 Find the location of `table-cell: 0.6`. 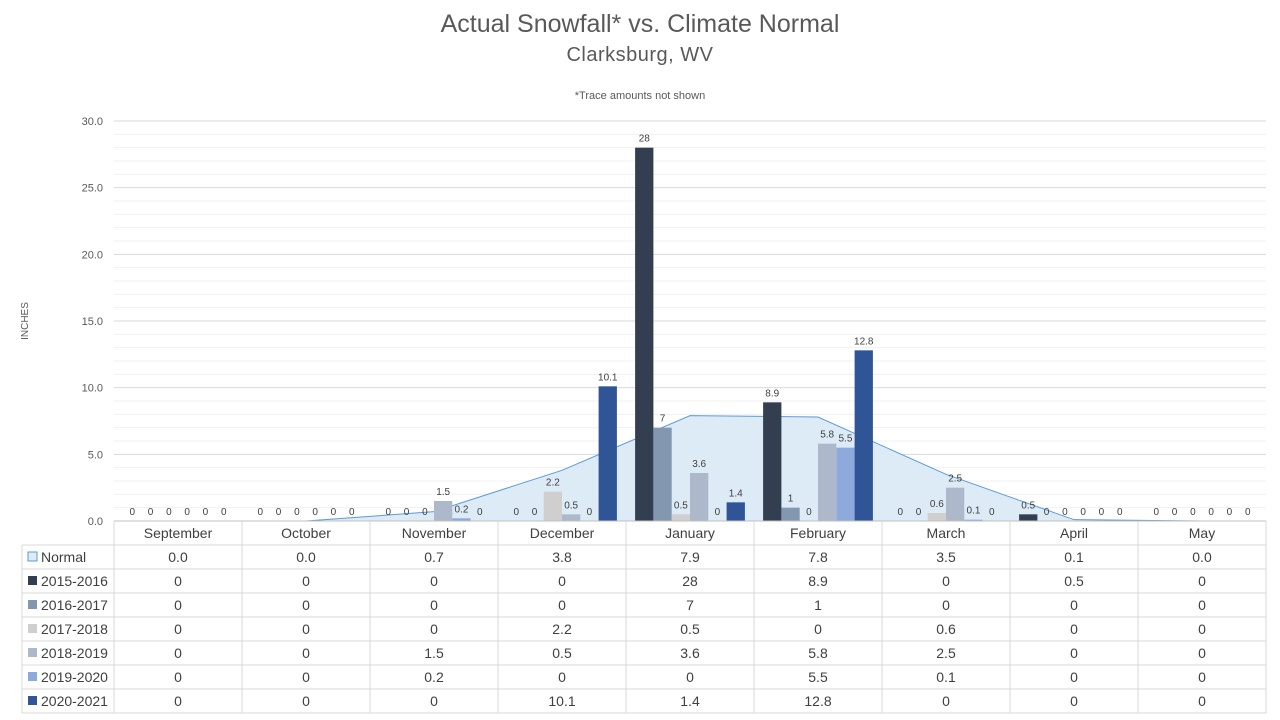

table-cell: 0.6 is located at coordinates (946, 629).